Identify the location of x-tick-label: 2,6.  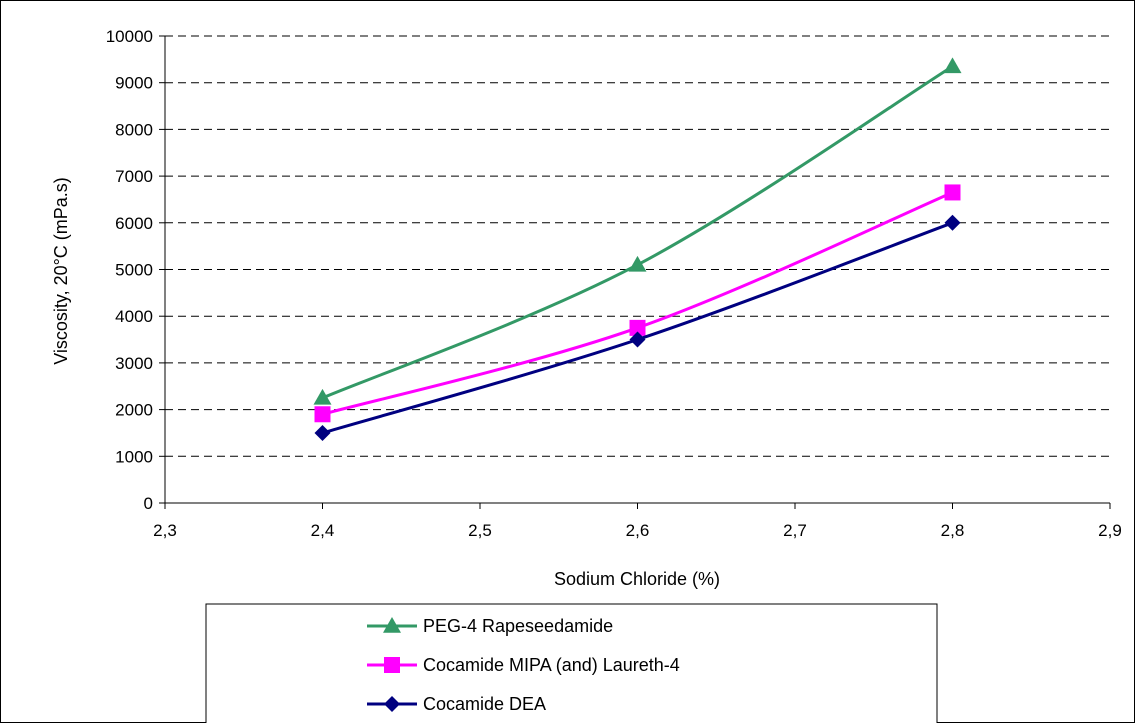
(638, 530).